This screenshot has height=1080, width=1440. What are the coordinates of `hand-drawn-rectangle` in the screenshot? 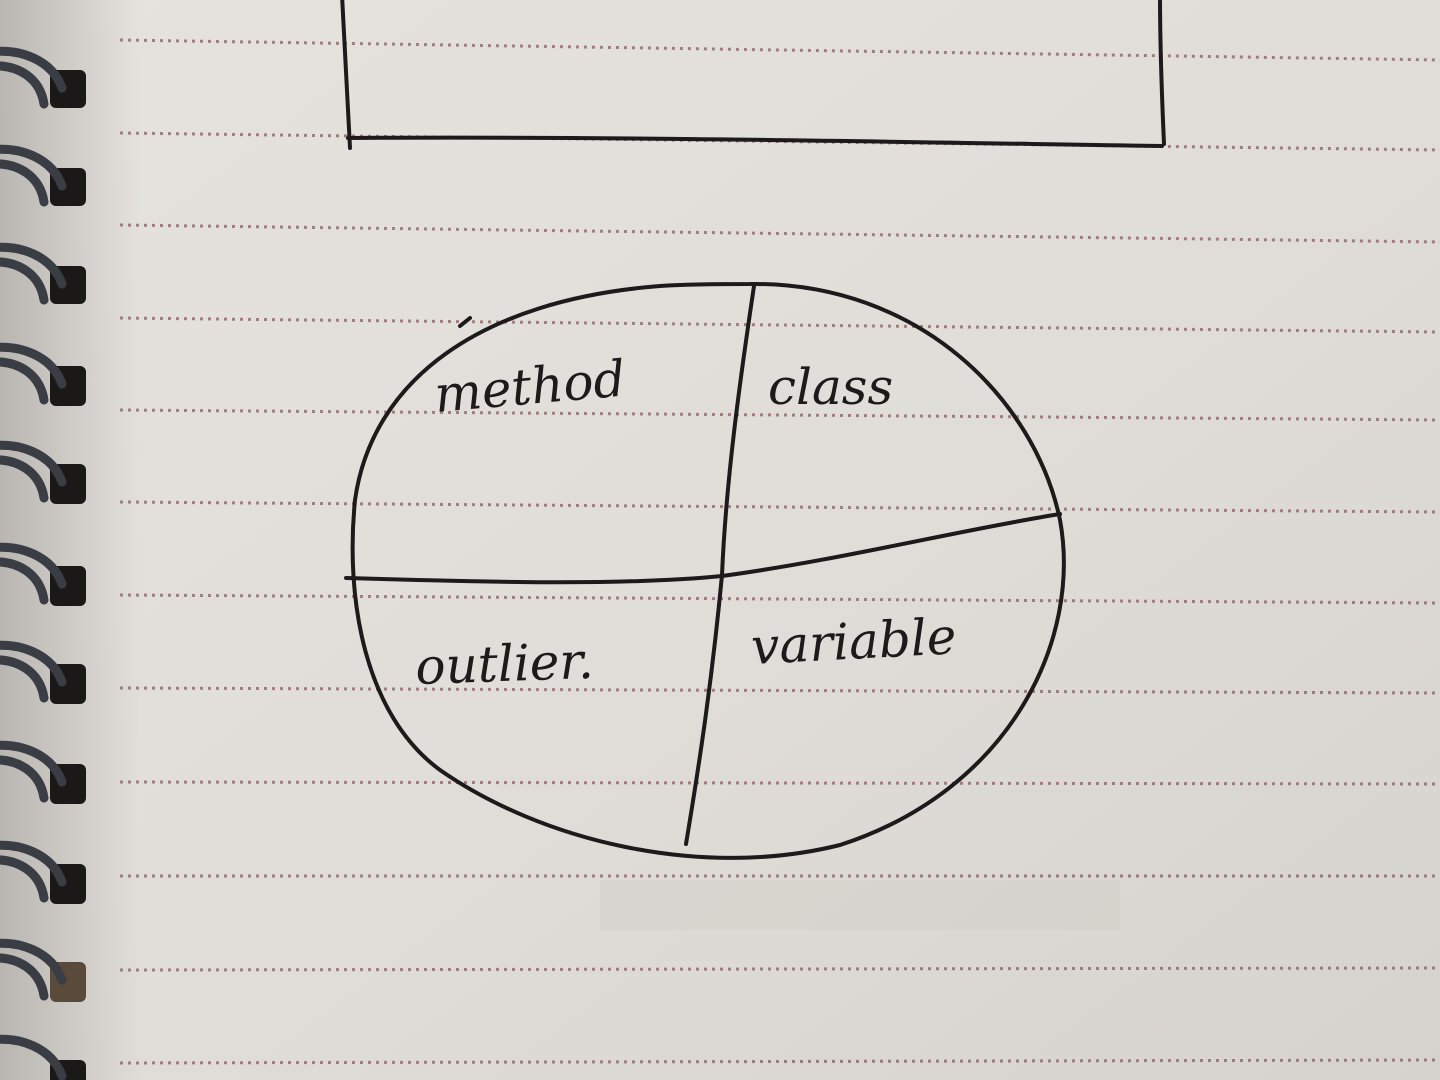 It's located at (753, 75).